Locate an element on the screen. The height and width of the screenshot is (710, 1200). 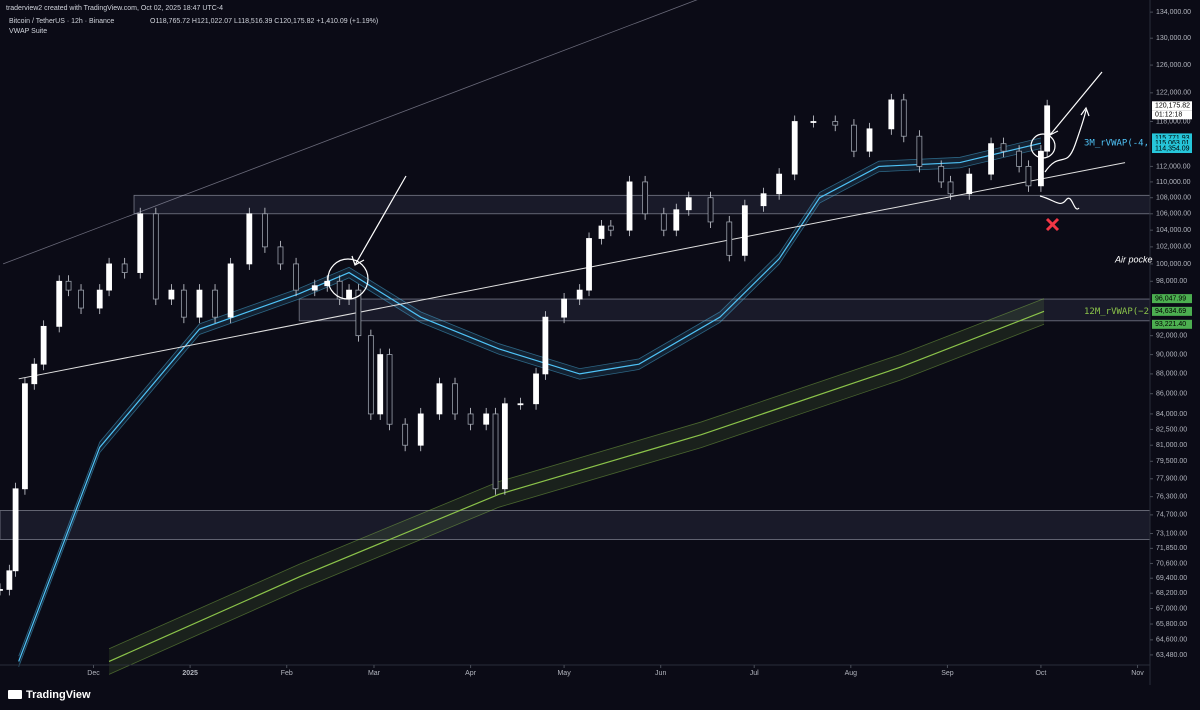
y-tick-label: 90,000.00 is located at coordinates (1171, 354).